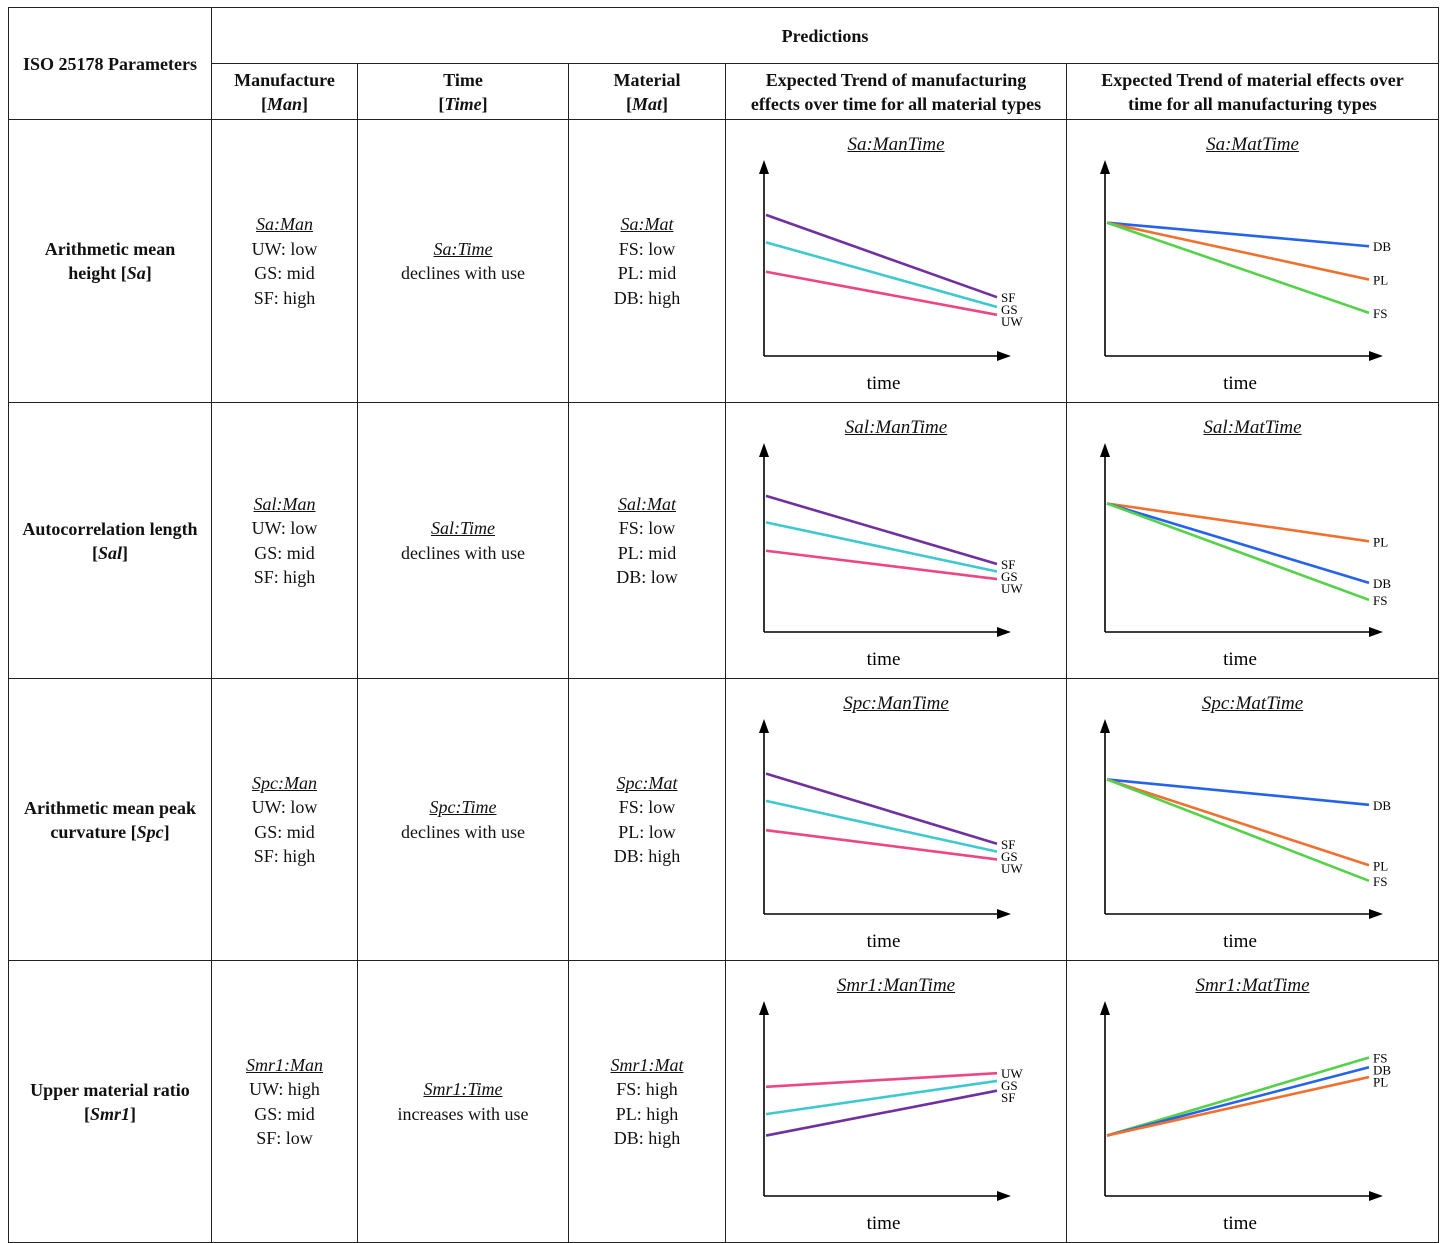  I want to click on mat-trend-chart-cell: Sa:MatTime time DB PL FS, so click(1252, 261).